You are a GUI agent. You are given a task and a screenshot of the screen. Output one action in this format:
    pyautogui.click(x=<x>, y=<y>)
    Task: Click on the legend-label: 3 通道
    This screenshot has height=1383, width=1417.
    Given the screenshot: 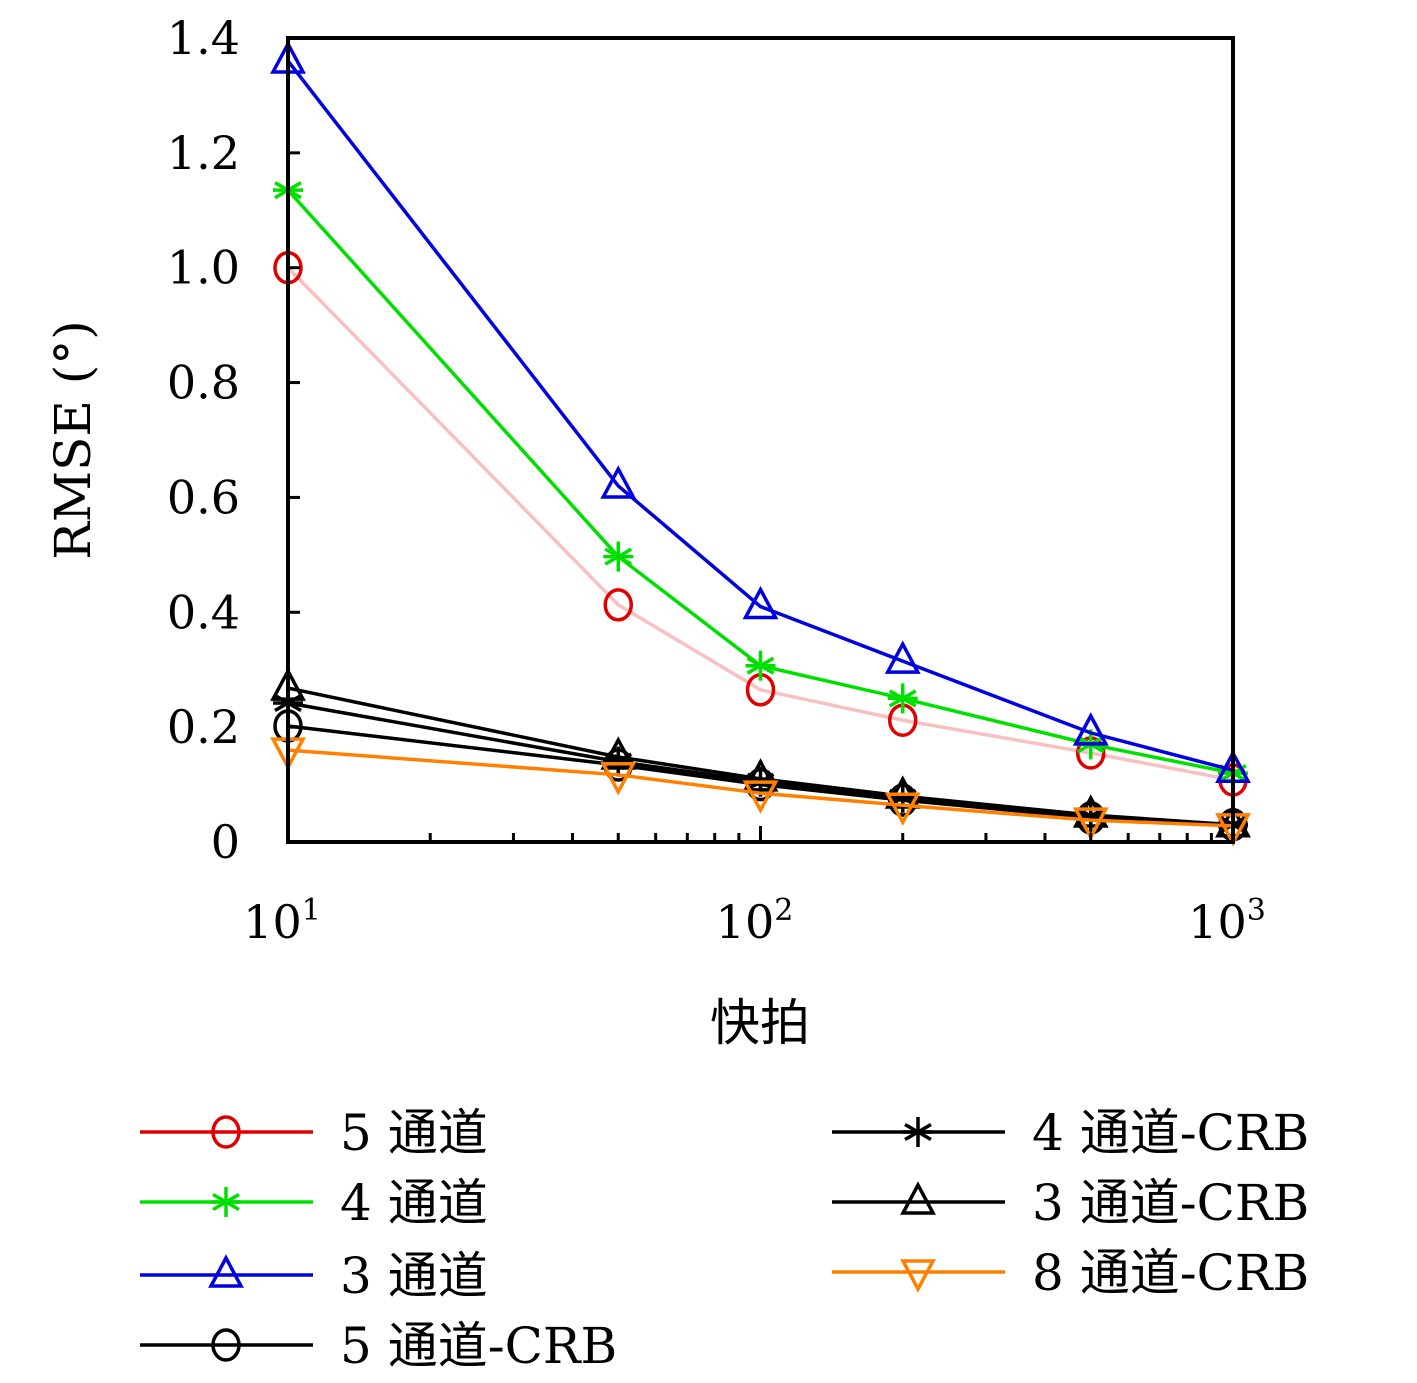 What is the action you would take?
    pyautogui.click(x=414, y=1276)
    